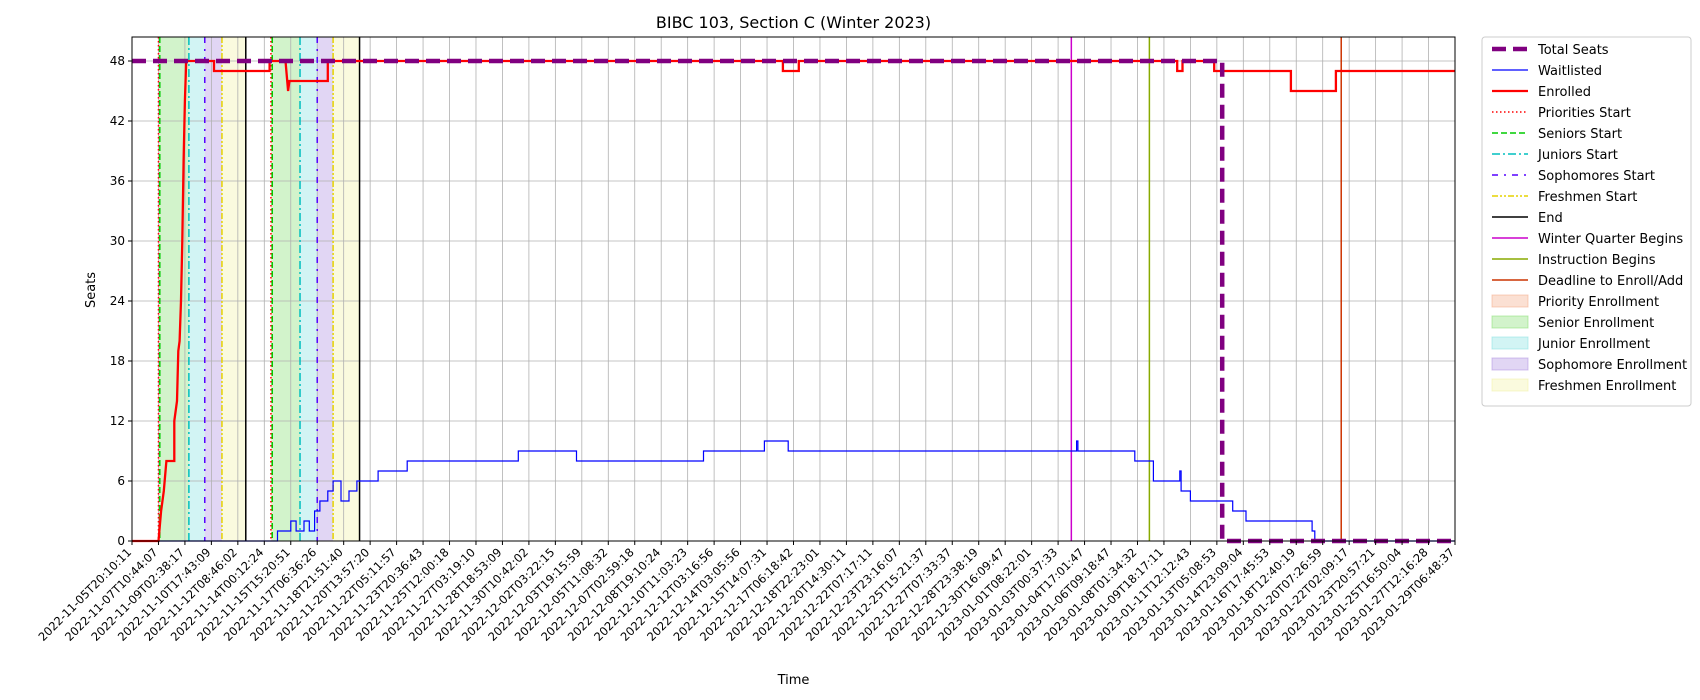 The width and height of the screenshot is (1700, 700). Describe the element at coordinates (117, 361) in the screenshot. I see `y-tick-label: 18` at that location.